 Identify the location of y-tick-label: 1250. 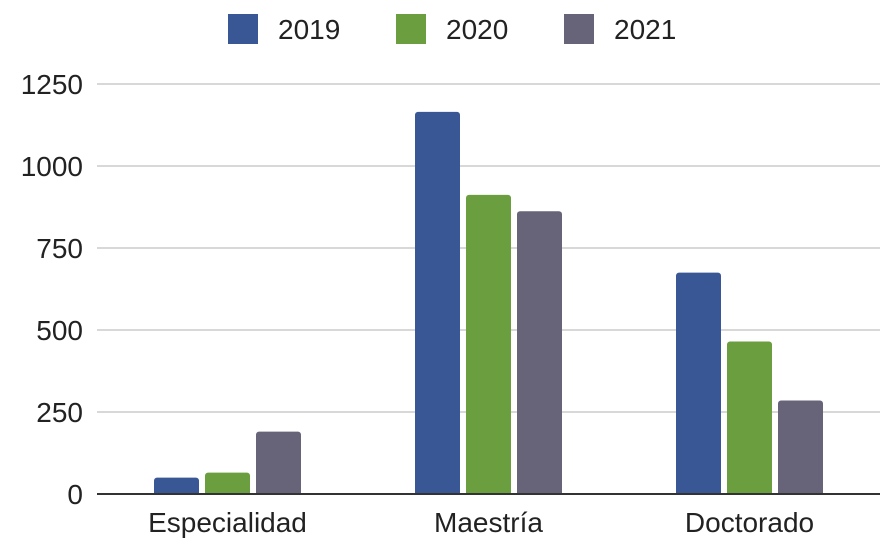
(52, 84).